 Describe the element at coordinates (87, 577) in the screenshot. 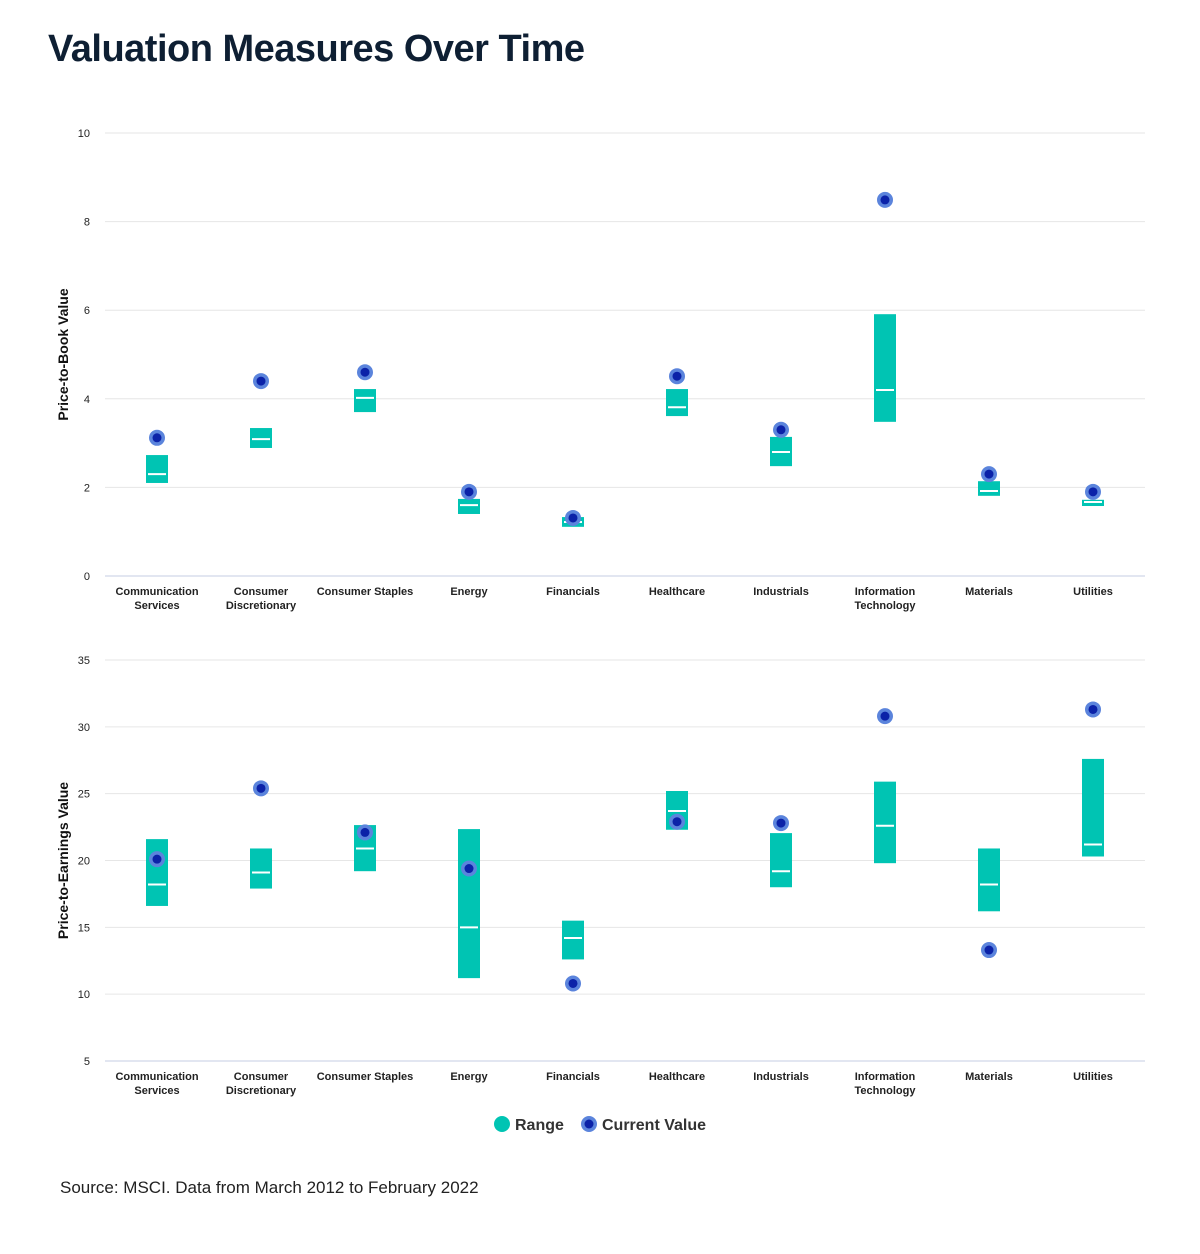

I see `y-tick-label: 0` at that location.